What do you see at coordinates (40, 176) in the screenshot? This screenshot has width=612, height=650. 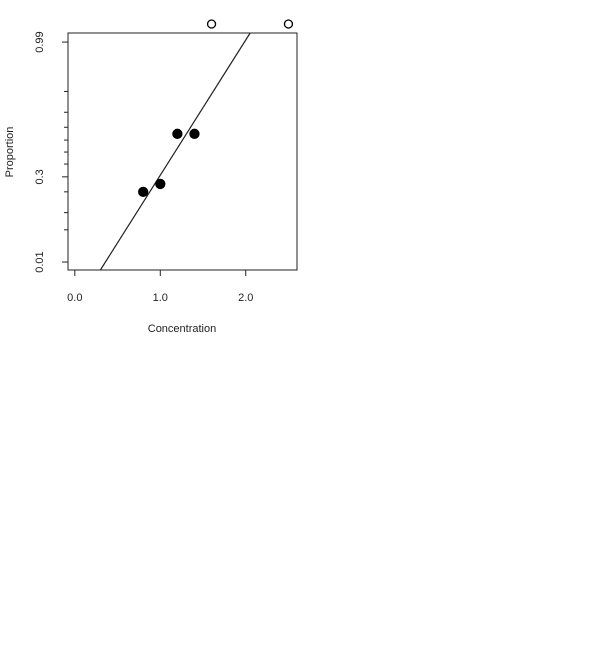 I see `y-tick-label: 0.3` at bounding box center [40, 176].